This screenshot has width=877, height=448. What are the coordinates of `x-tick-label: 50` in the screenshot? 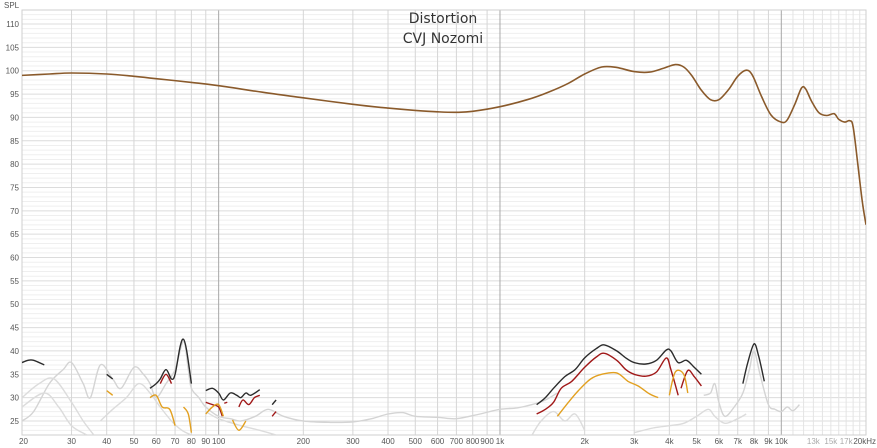 It's located at (134, 441).